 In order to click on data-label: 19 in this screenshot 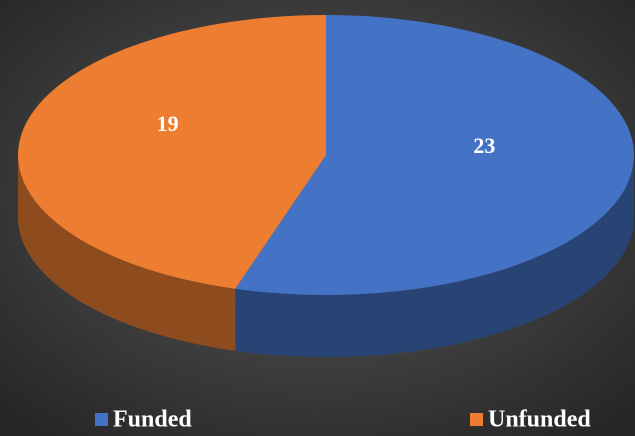, I will do `click(168, 123)`.